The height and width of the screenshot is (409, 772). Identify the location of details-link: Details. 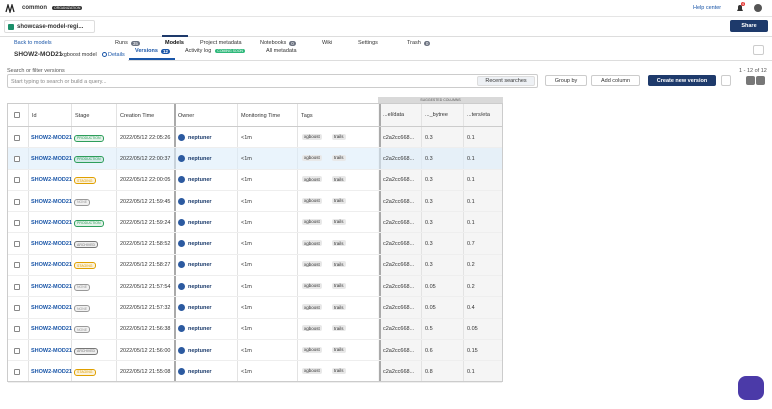
(116, 55).